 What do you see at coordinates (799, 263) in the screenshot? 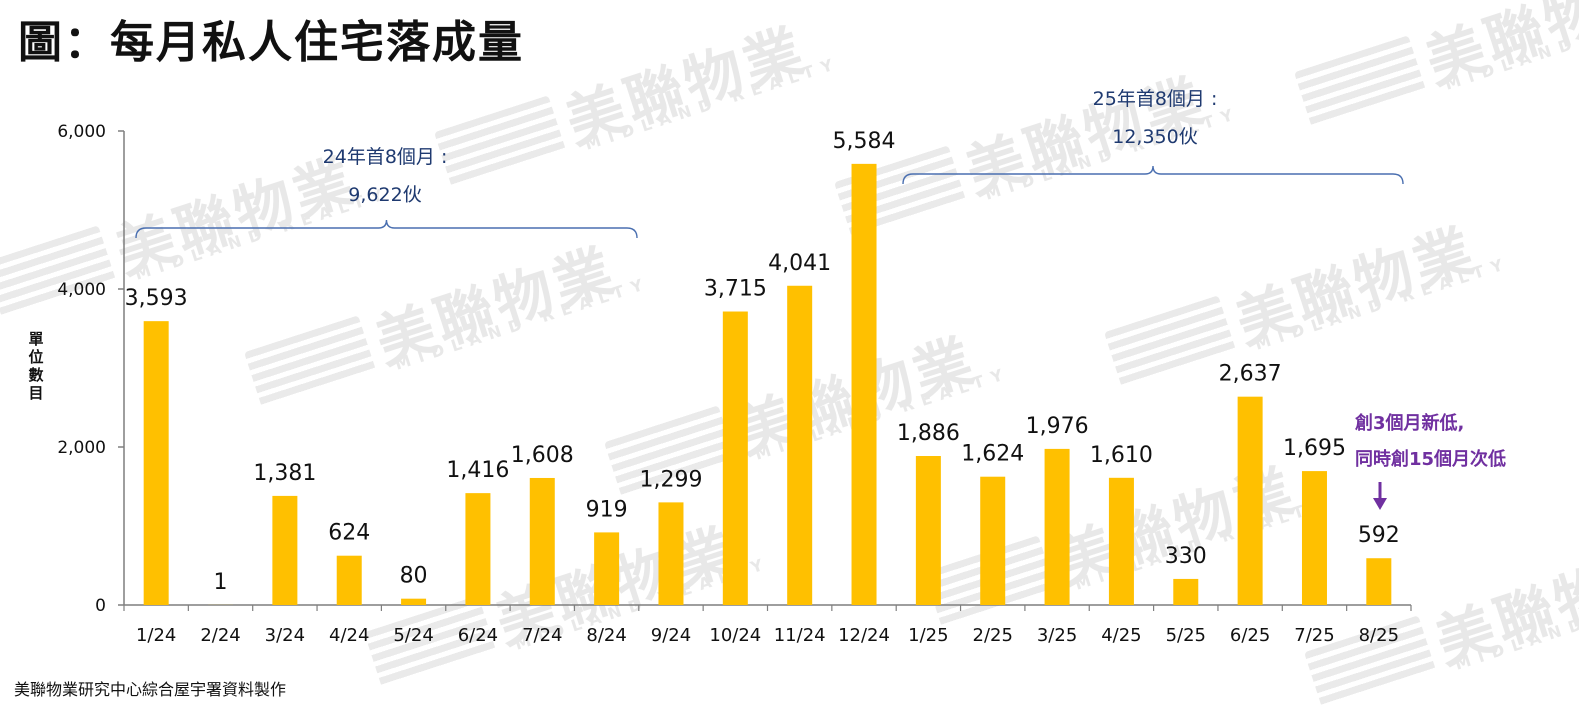
I see `data-label: 4,041` at bounding box center [799, 263].